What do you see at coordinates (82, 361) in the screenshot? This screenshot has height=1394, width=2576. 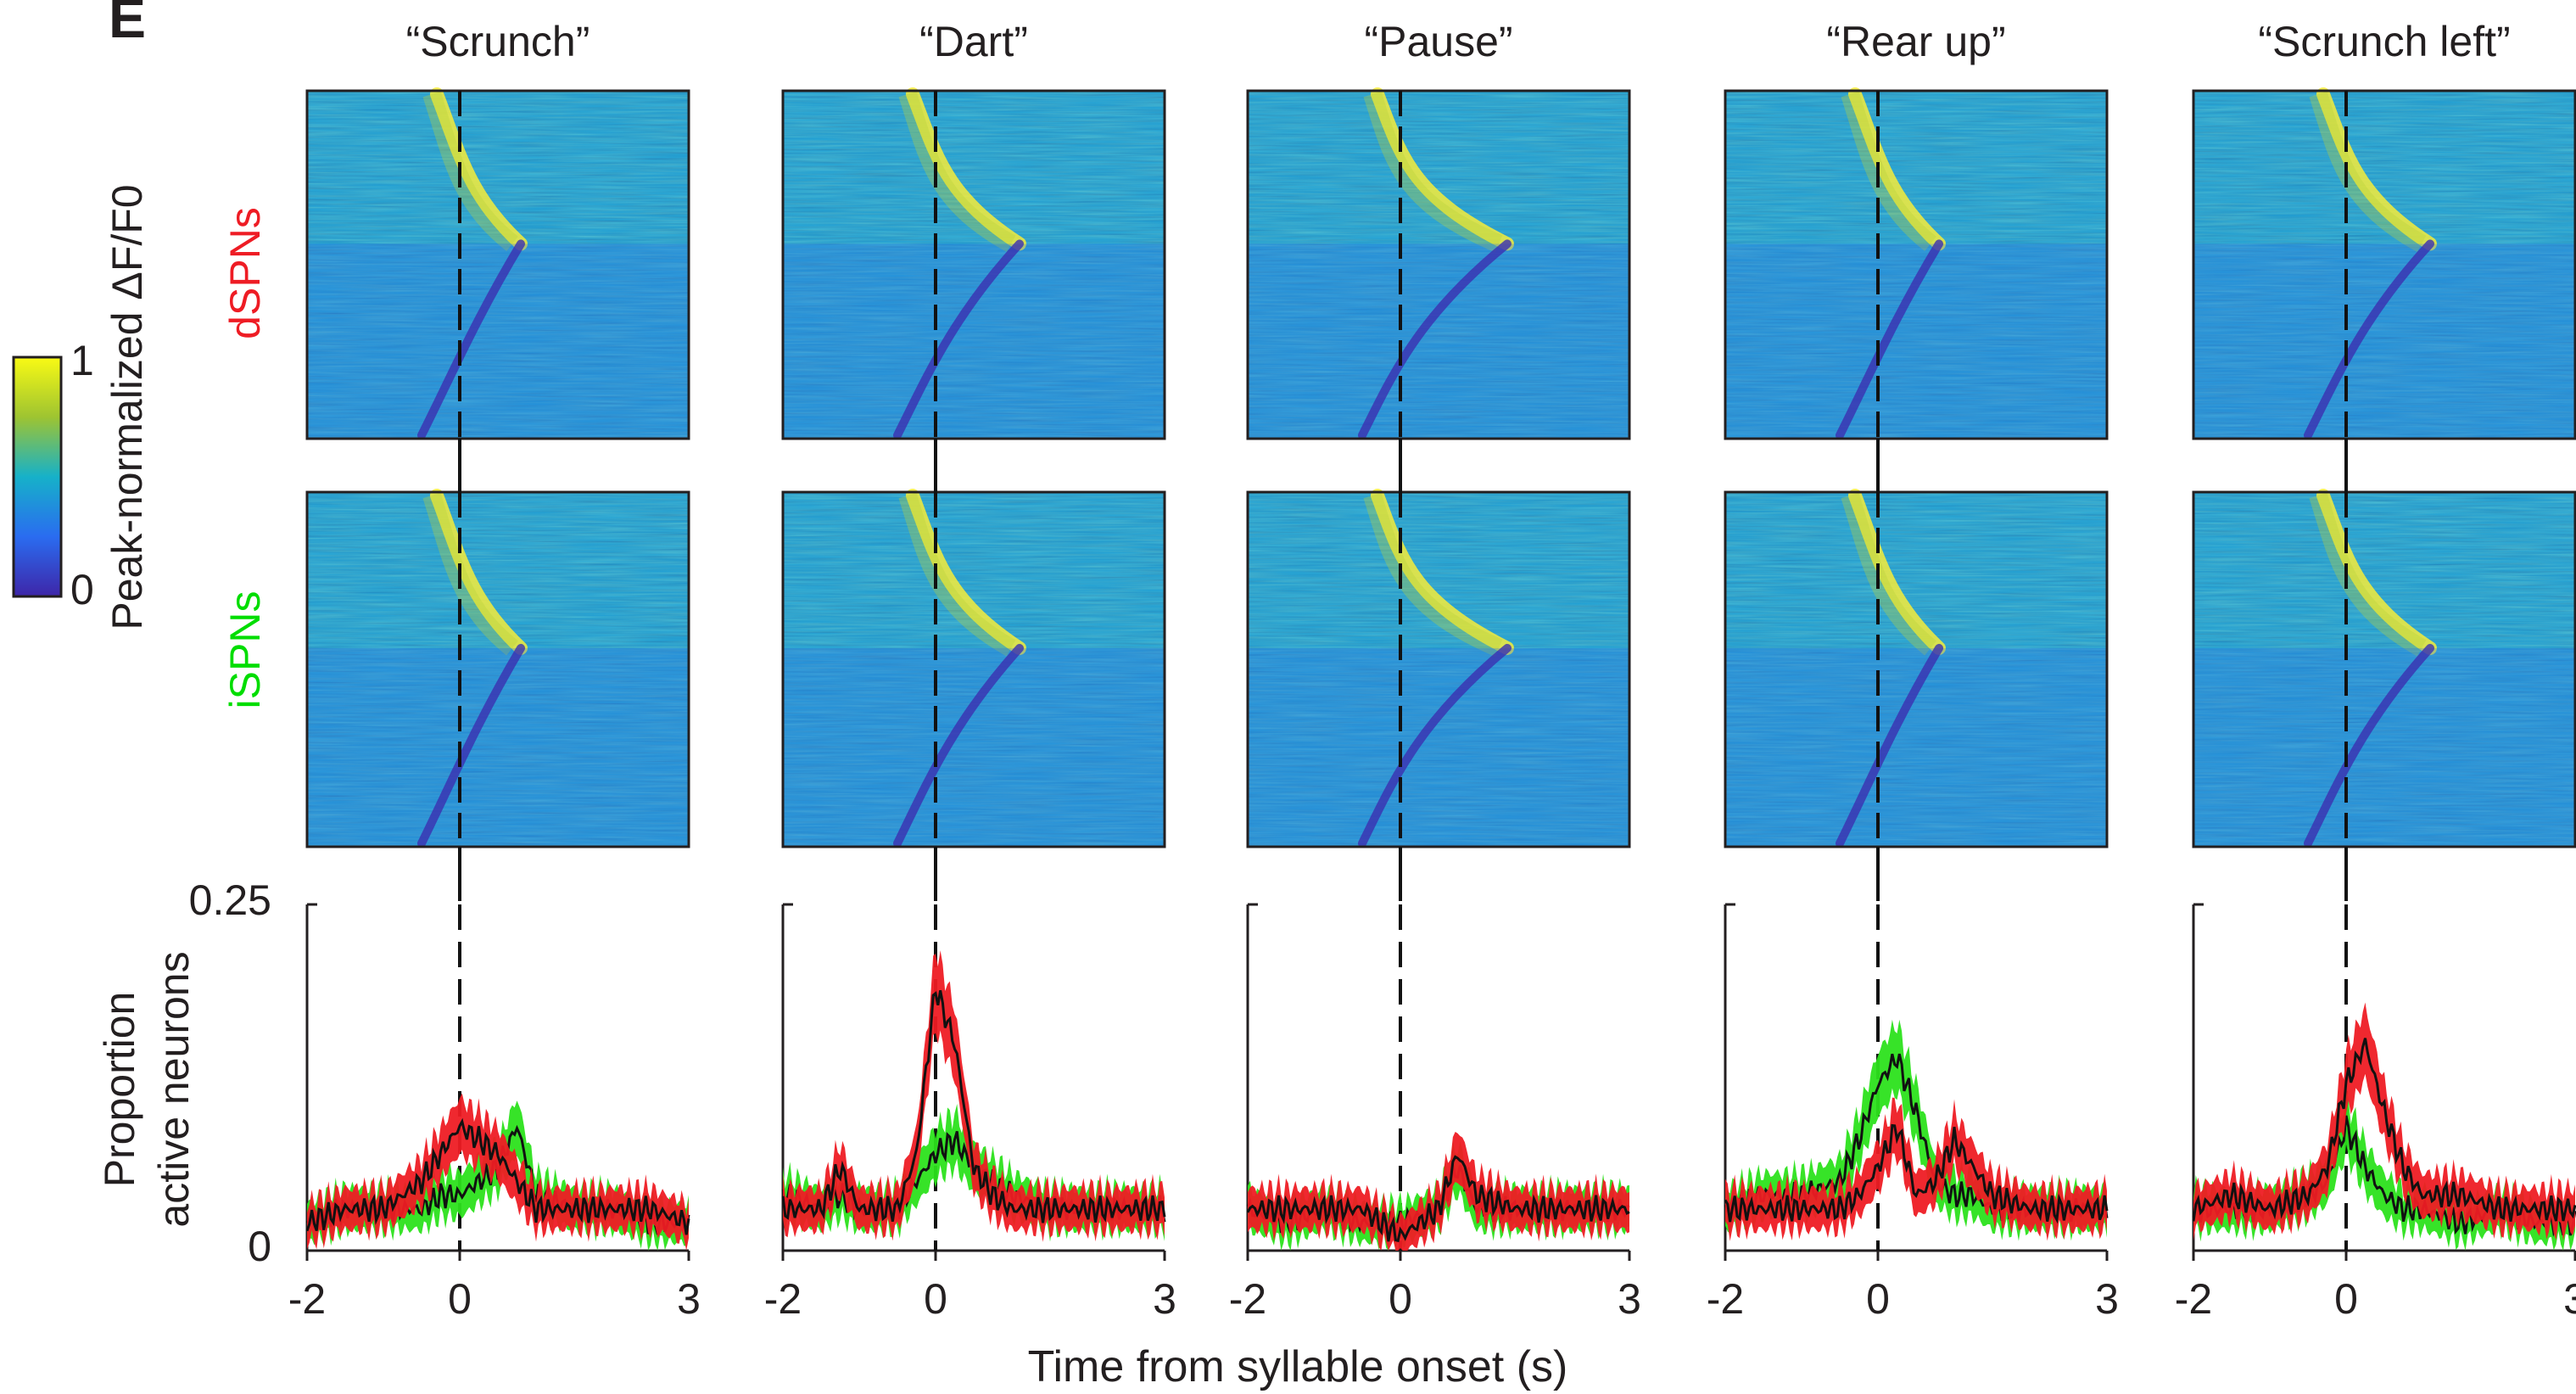 I see `colorbar-max-label: 1` at bounding box center [82, 361].